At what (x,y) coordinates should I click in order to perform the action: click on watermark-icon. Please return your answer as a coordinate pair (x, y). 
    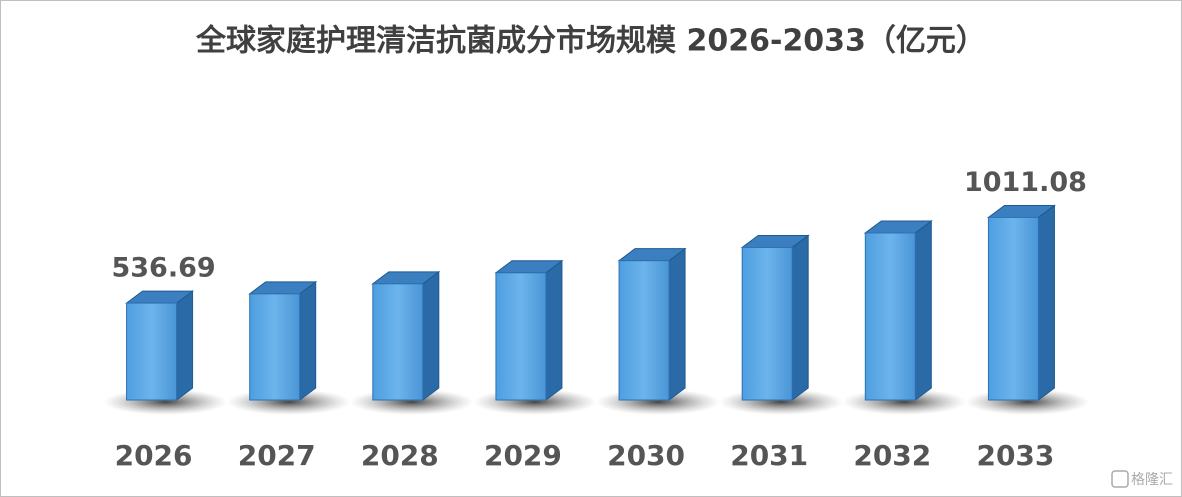
    Looking at the image, I should click on (1120, 479).